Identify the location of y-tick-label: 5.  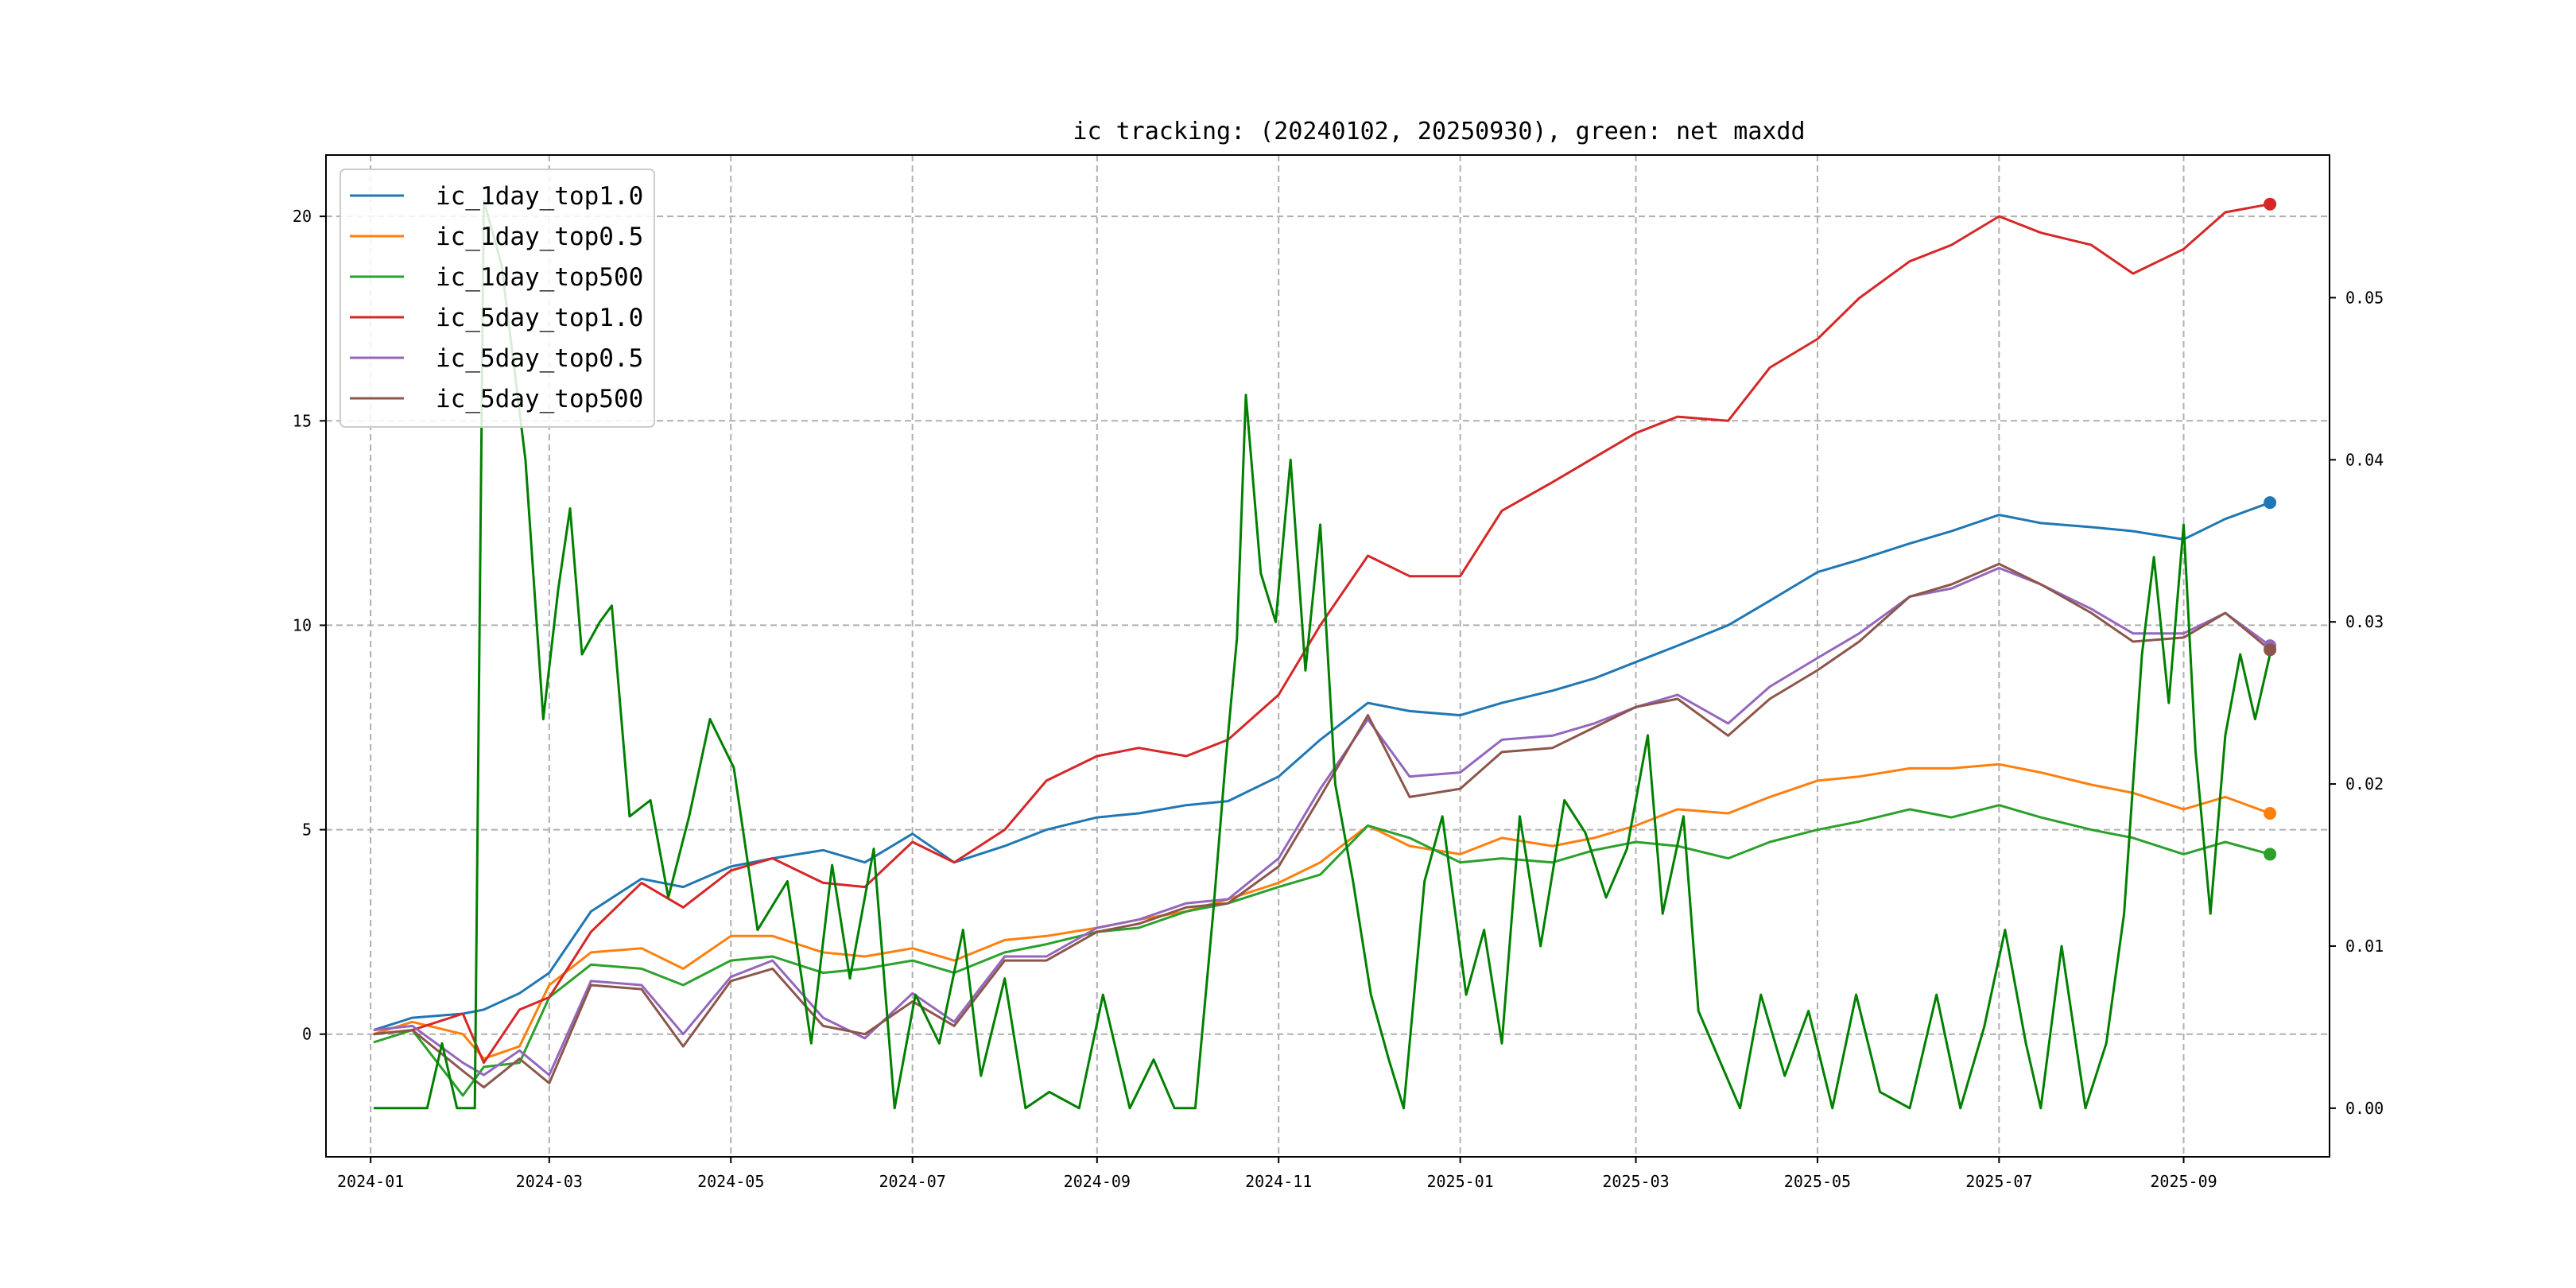
(307, 831).